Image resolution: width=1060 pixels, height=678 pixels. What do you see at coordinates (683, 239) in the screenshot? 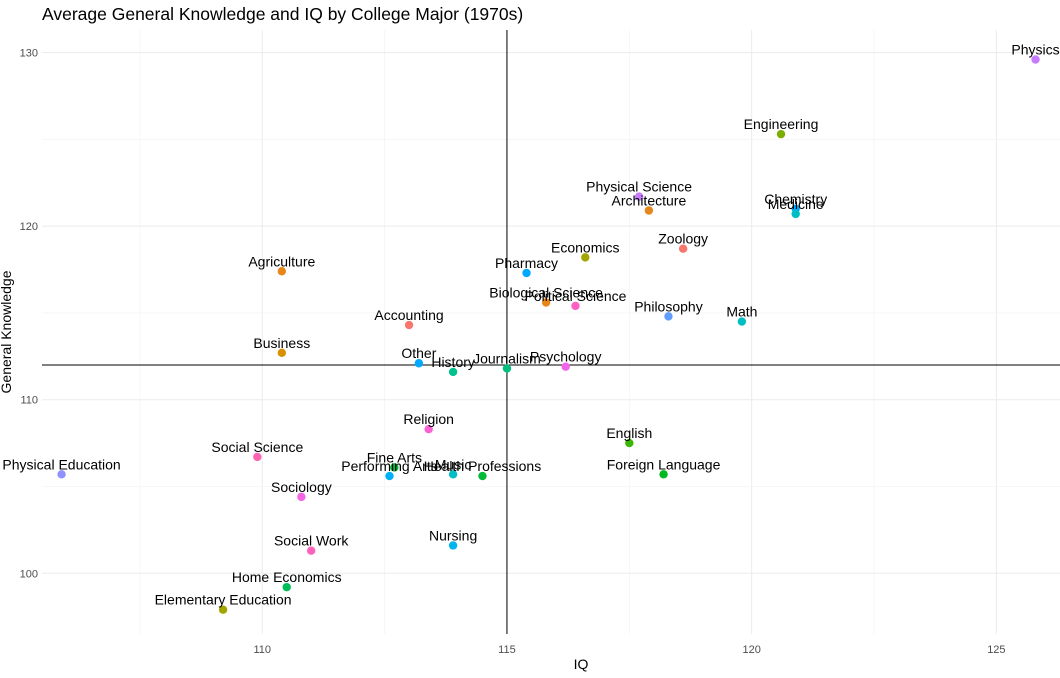
I see `point-label: Zoology` at bounding box center [683, 239].